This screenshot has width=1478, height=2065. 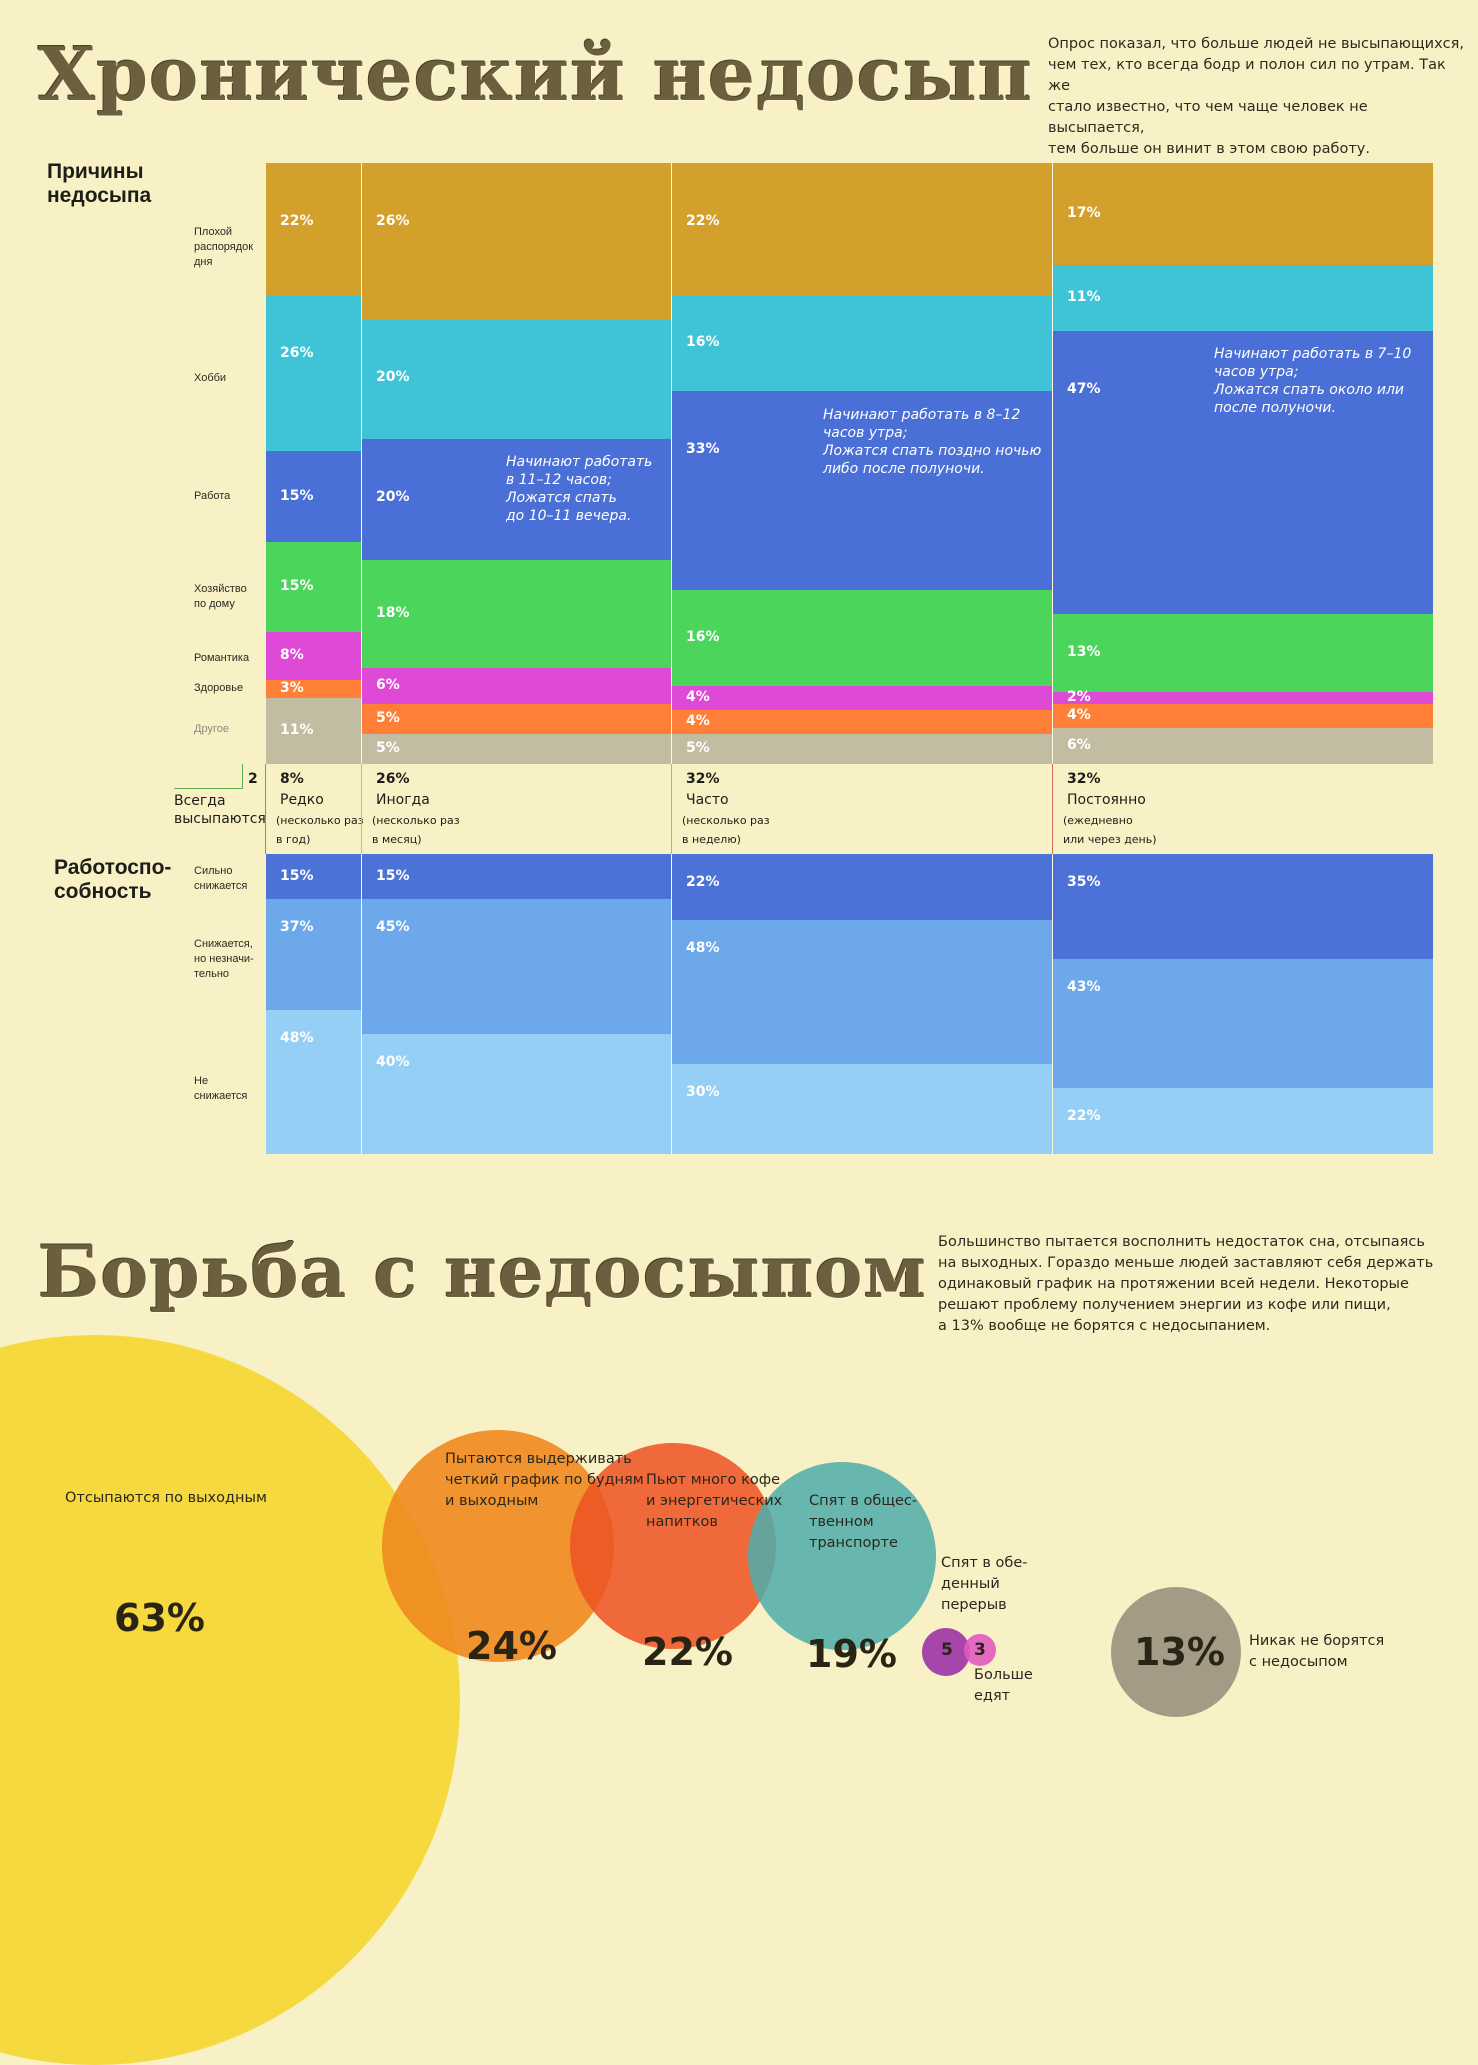 I want to click on column-subtitle: (несколько раз, so click(x=726, y=820).